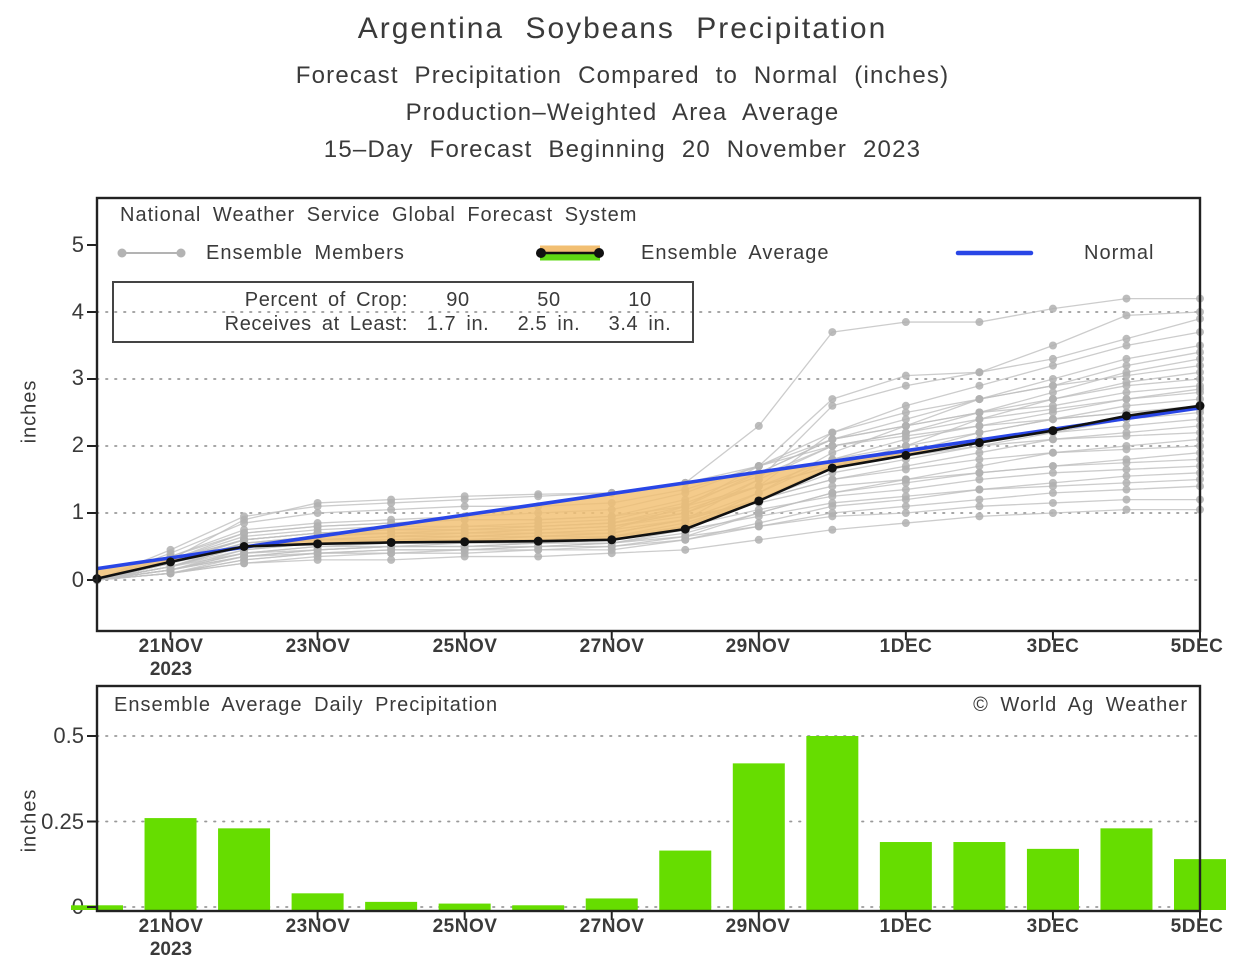 The height and width of the screenshot is (969, 1245). Describe the element at coordinates (640, 323) in the screenshot. I see `crop-amount-10: 3.4 in.` at that location.